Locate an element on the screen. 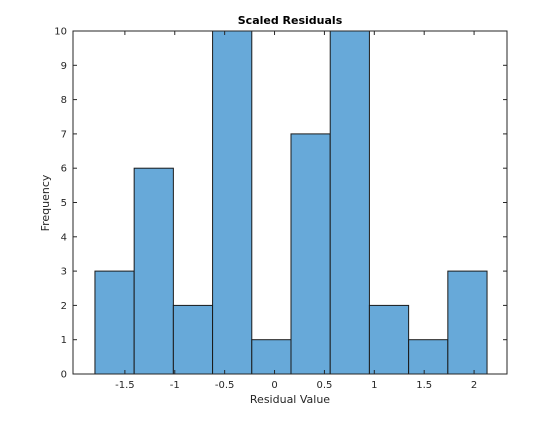 The image size is (560, 425). y-tick-label: 8 is located at coordinates (64, 100).